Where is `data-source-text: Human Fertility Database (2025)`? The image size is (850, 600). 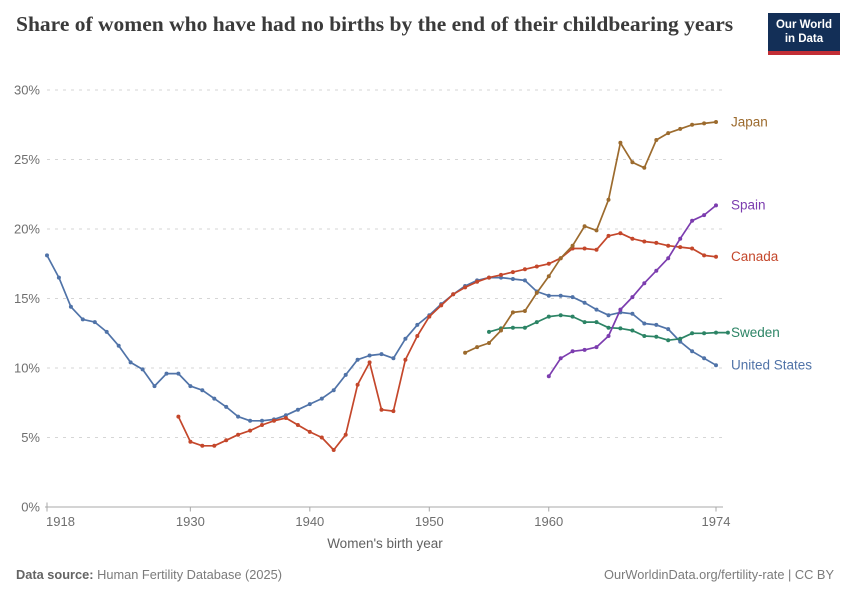 data-source-text: Human Fertility Database (2025) is located at coordinates (188, 574).